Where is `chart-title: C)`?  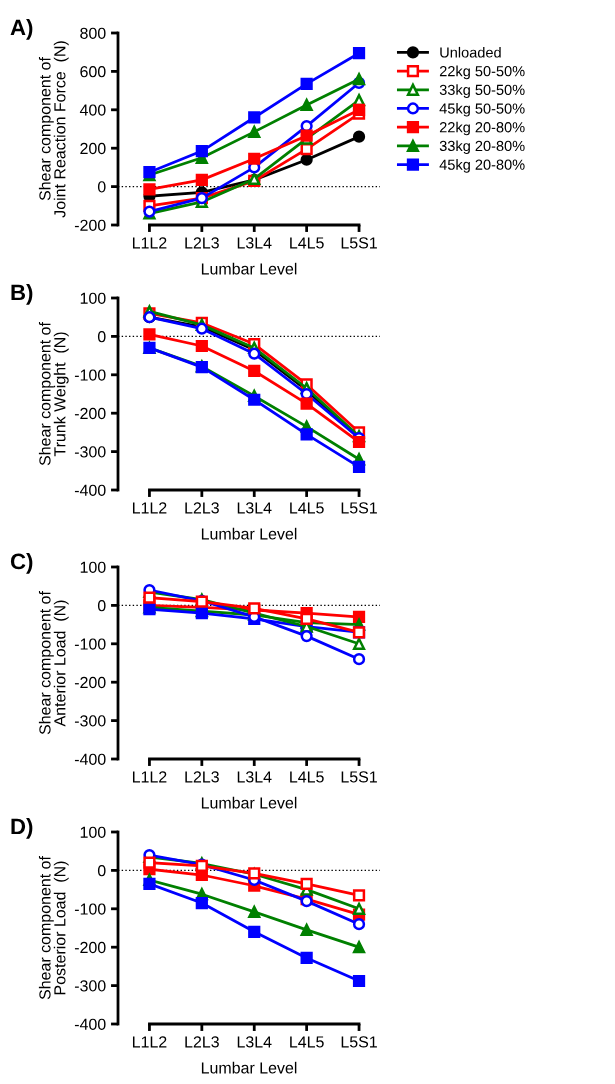
chart-title: C) is located at coordinates (21, 563).